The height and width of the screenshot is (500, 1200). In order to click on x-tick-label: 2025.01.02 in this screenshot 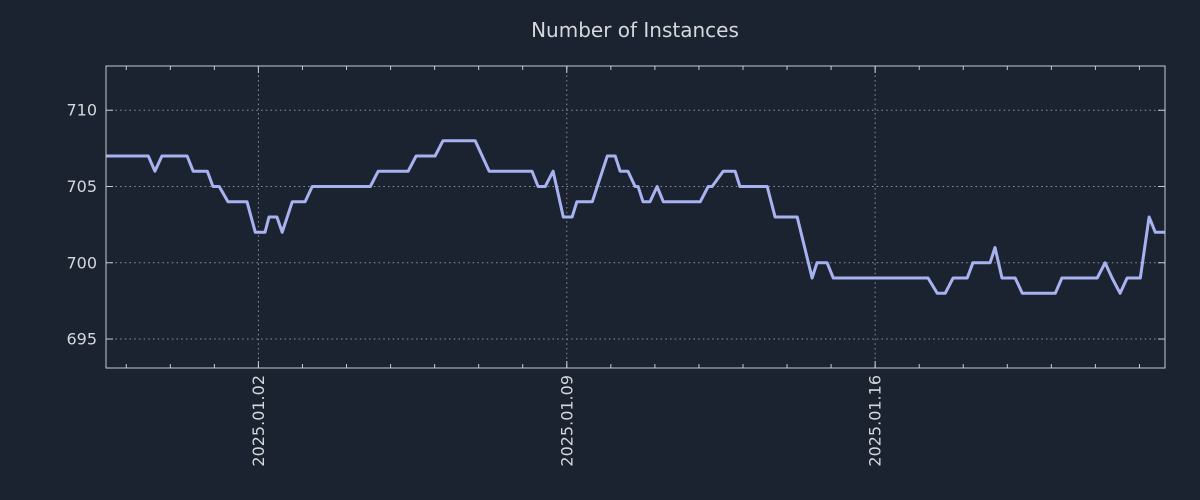, I will do `click(258, 421)`.